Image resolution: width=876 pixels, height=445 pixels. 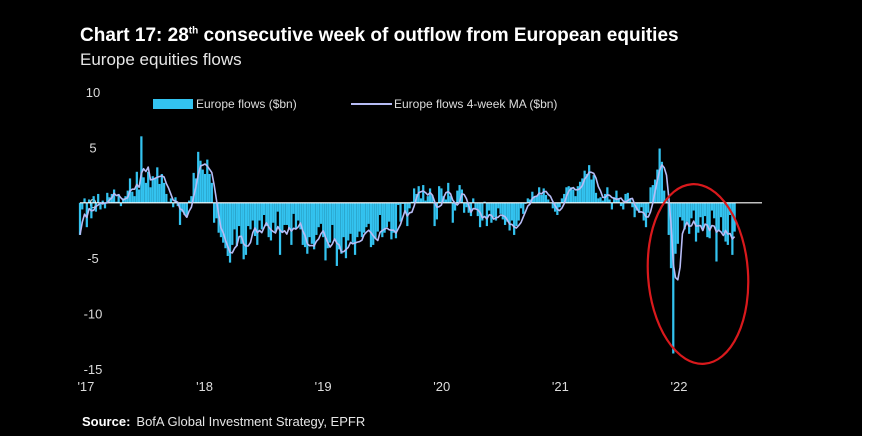 I want to click on legend-bar-label: Europe flows ($bn), so click(x=246, y=104).